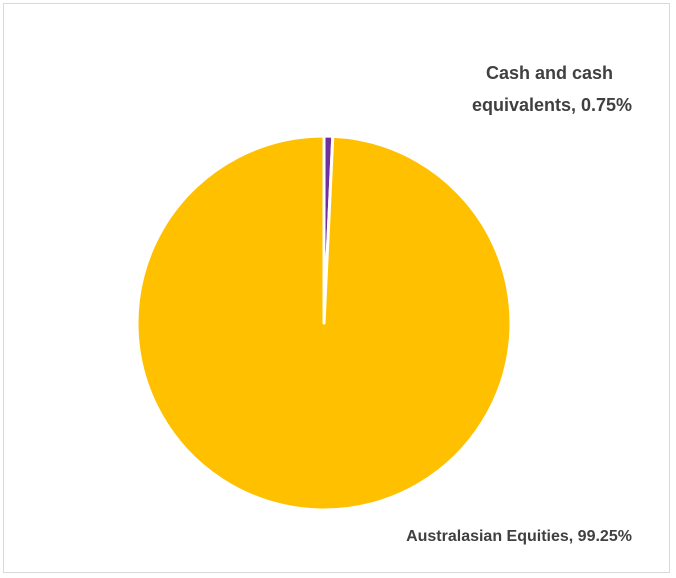  Describe the element at coordinates (552, 89) in the screenshot. I see `label-cash: Cash and cash equivalents, 0.75%` at that location.